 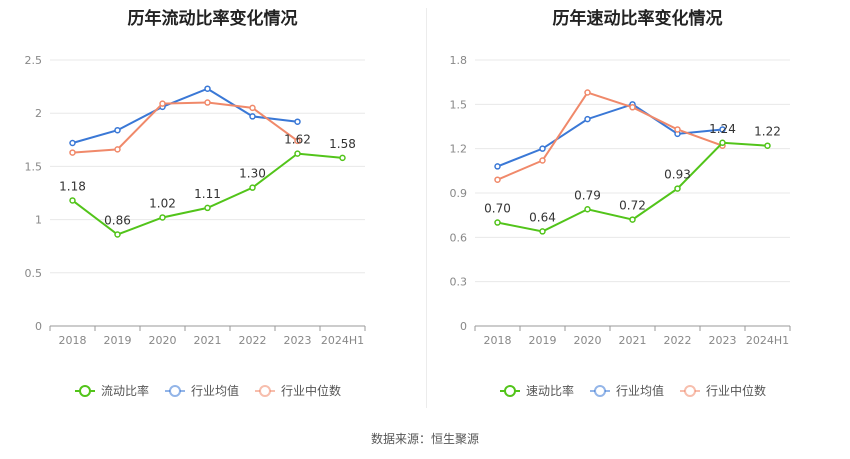 What do you see at coordinates (212, 19) in the screenshot?
I see `chart-title: 历年流动比率变化情况` at bounding box center [212, 19].